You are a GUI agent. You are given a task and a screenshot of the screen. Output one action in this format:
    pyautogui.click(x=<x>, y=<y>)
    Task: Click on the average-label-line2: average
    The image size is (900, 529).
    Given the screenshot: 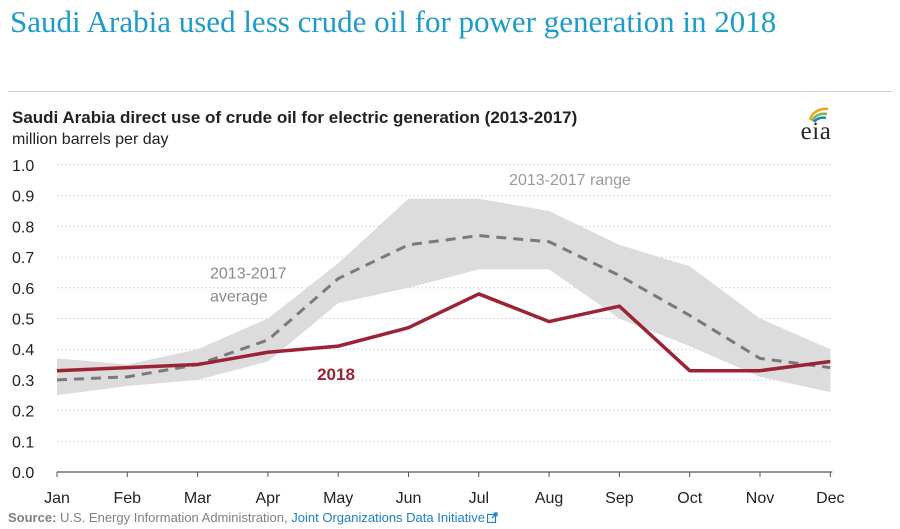 What is the action you would take?
    pyautogui.click(x=239, y=297)
    